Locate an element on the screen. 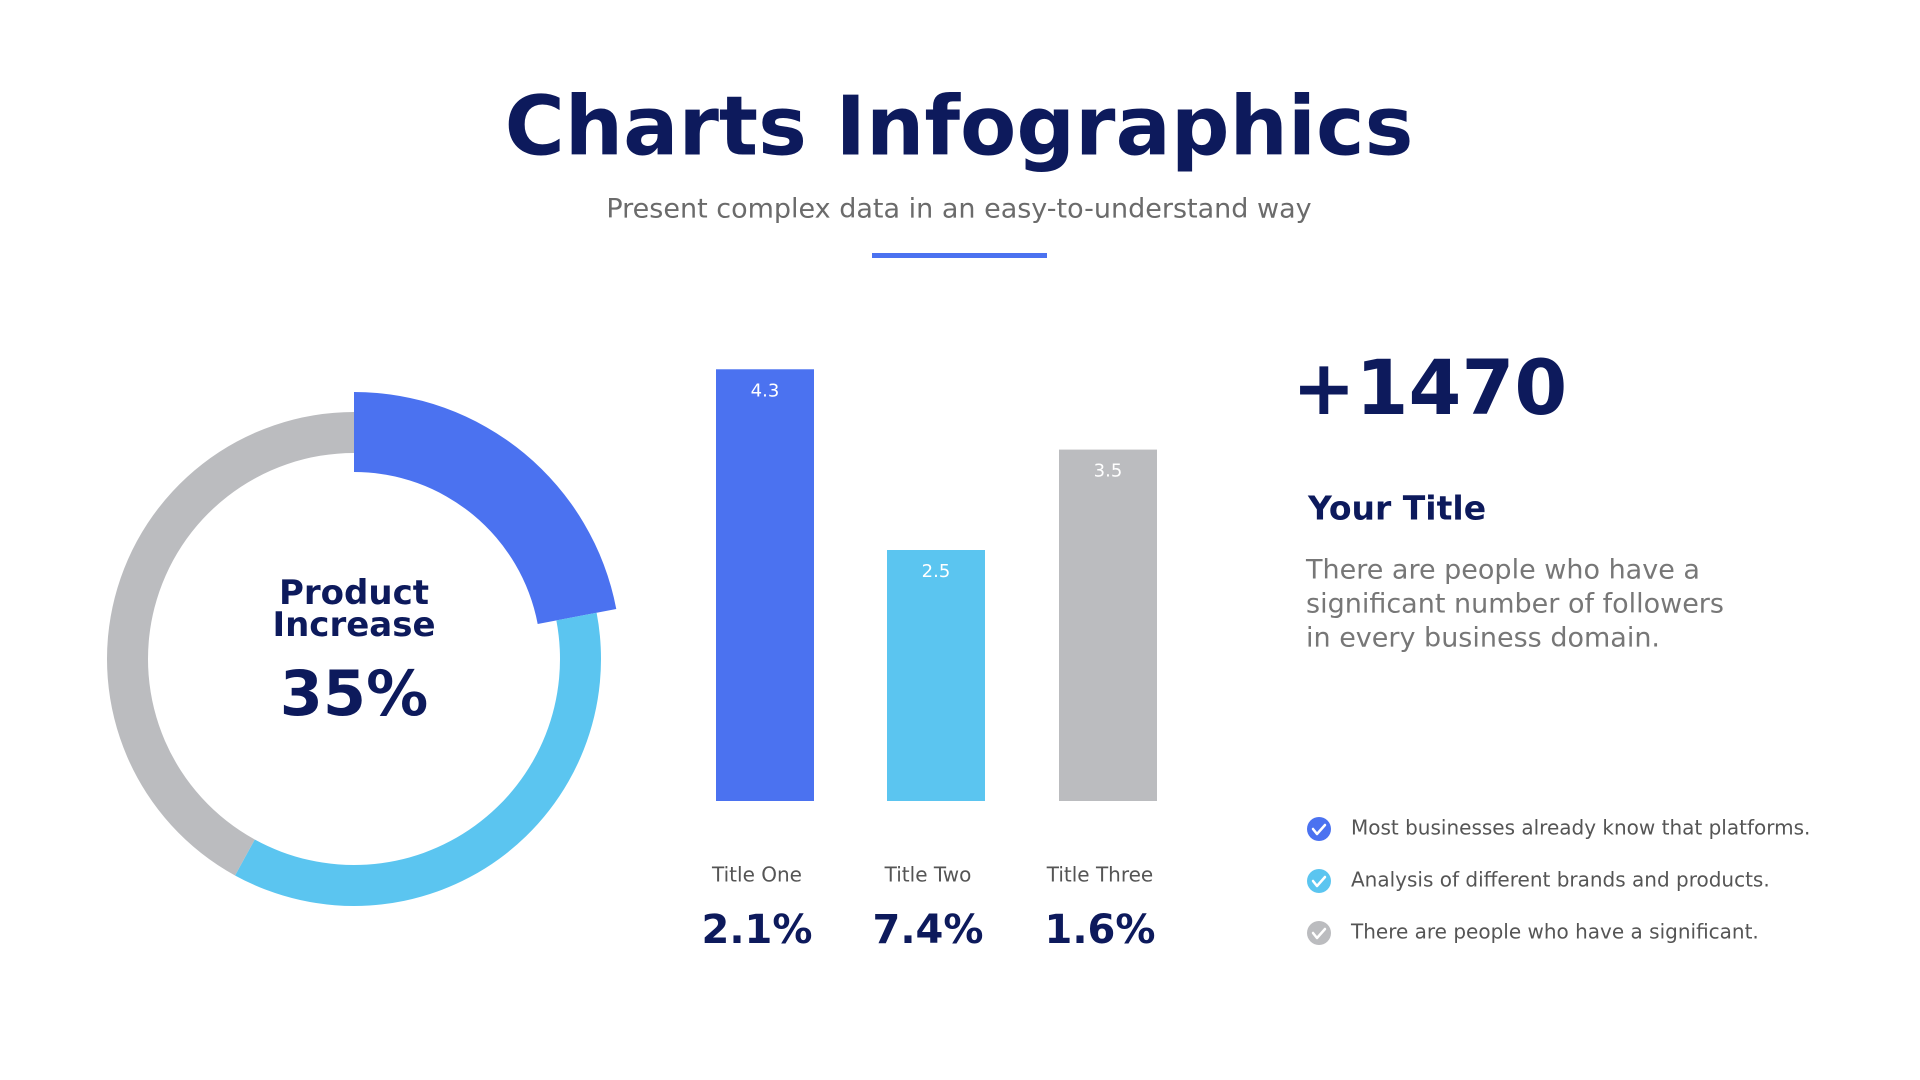 The width and height of the screenshot is (1920, 1080). stat-value: +1470 is located at coordinates (1429, 387).